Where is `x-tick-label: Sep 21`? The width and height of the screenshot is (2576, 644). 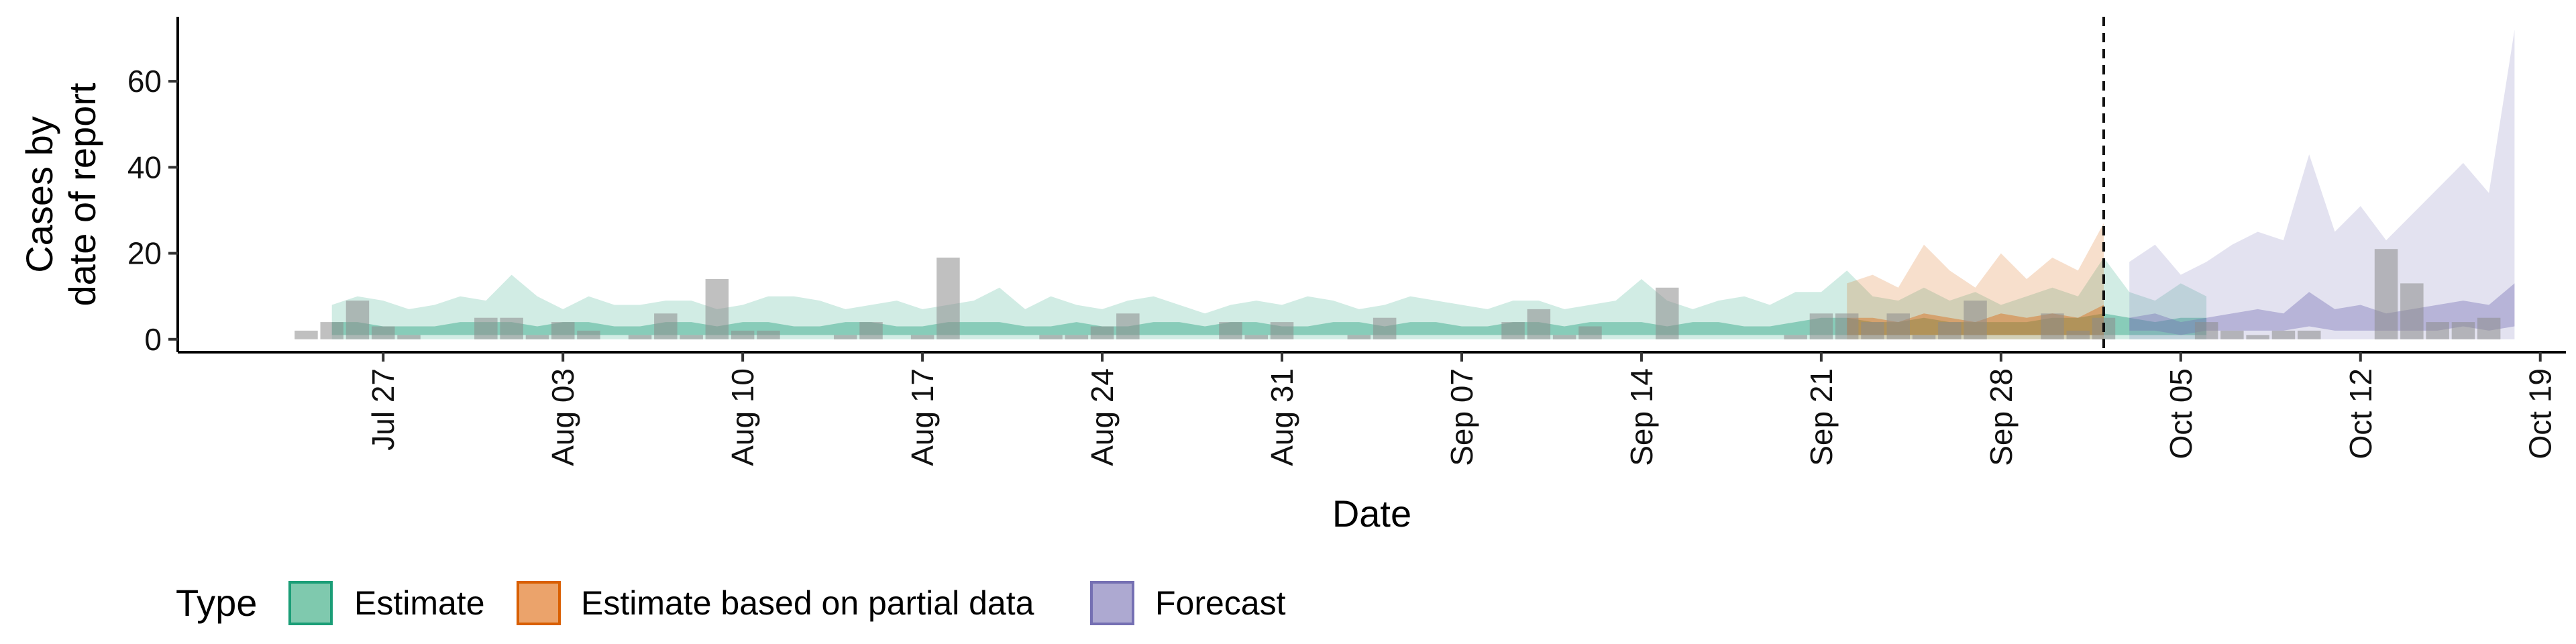
x-tick-label: Sep 21 is located at coordinates (1821, 417).